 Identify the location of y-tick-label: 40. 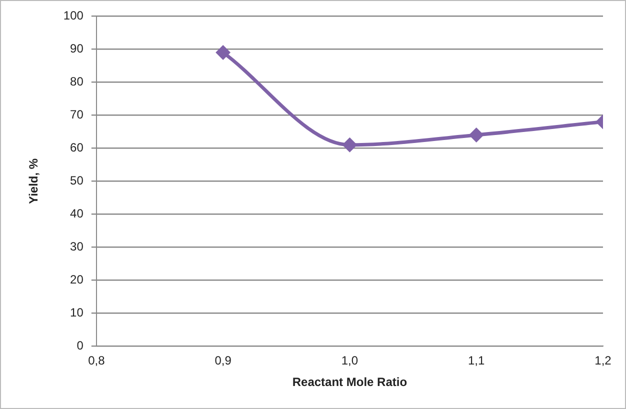
(77, 213).